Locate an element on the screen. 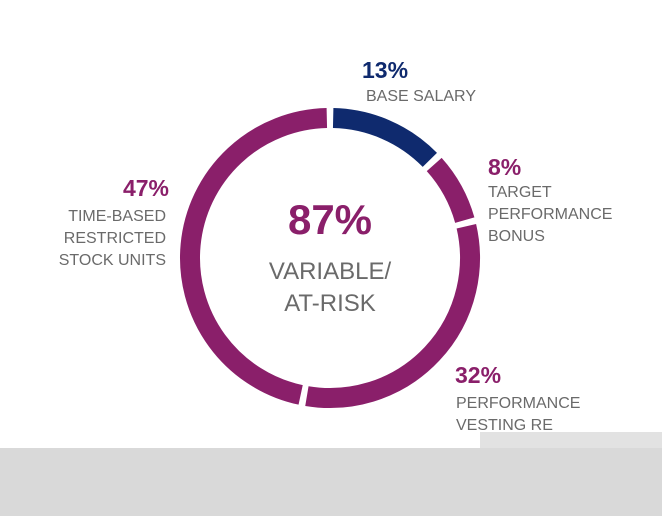 This screenshot has height=516, width=662. category-label: TIME-BASED RESTRICTED STOCK UNITS is located at coordinates (112, 238).